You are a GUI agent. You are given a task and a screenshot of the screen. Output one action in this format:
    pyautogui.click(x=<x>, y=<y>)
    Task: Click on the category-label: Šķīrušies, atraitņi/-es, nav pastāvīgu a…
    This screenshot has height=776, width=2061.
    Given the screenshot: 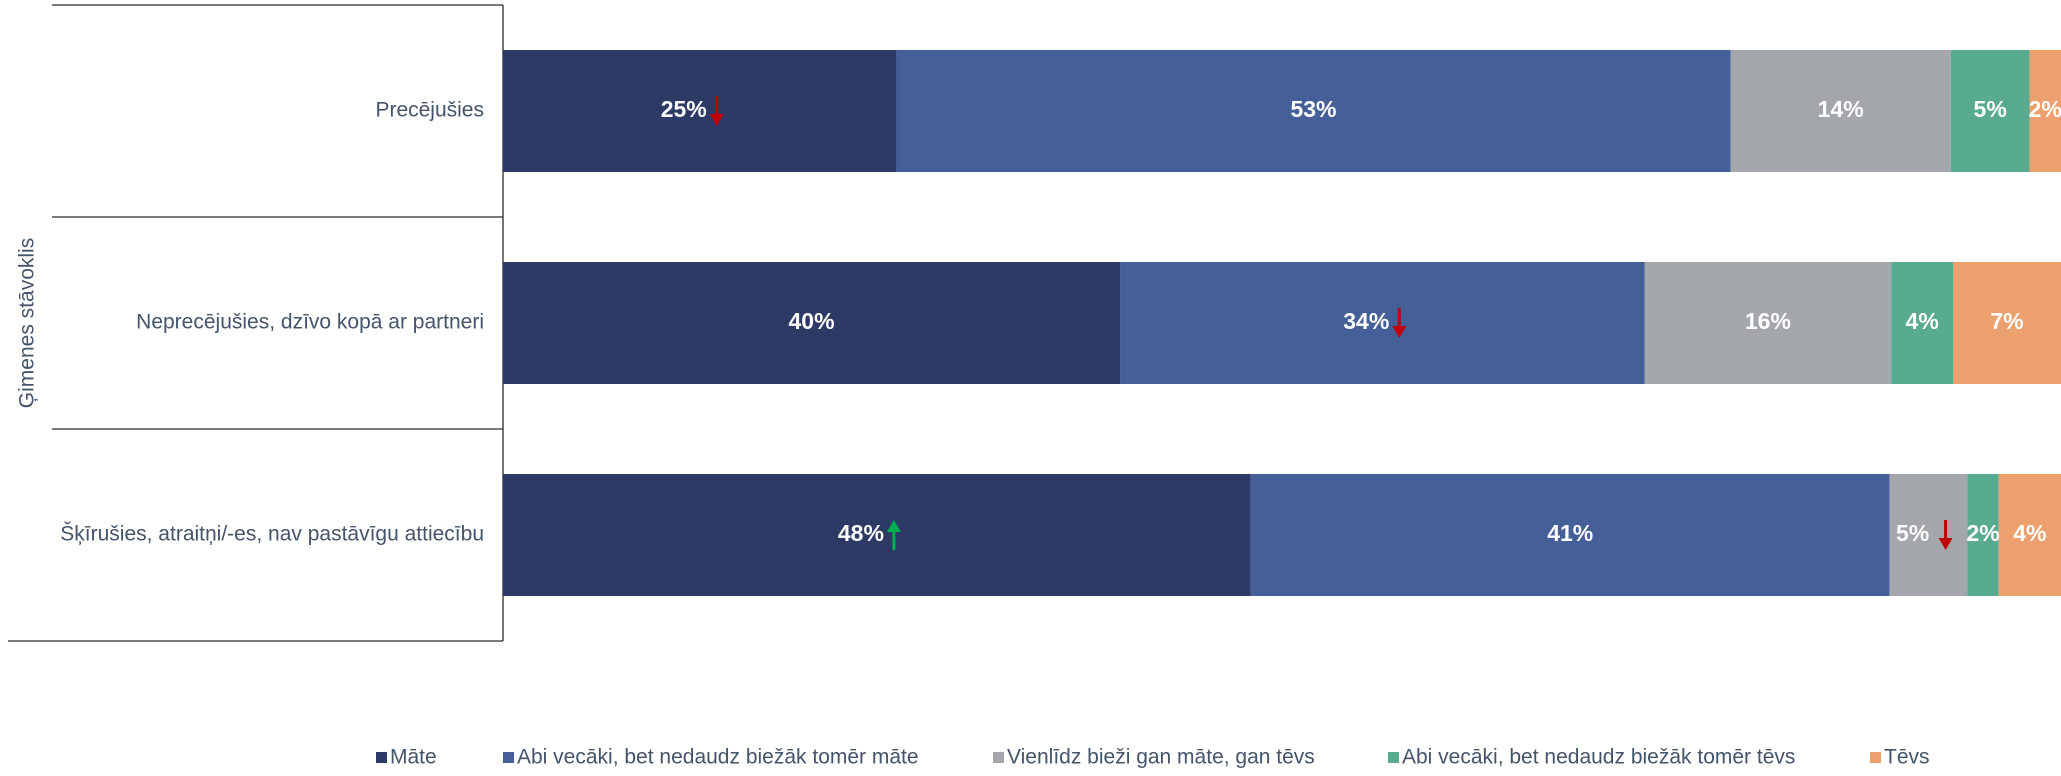 What is the action you would take?
    pyautogui.click(x=272, y=534)
    